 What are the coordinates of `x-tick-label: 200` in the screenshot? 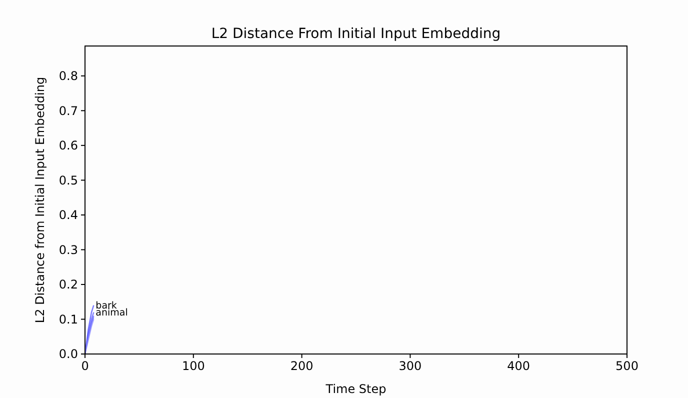 It's located at (302, 366).